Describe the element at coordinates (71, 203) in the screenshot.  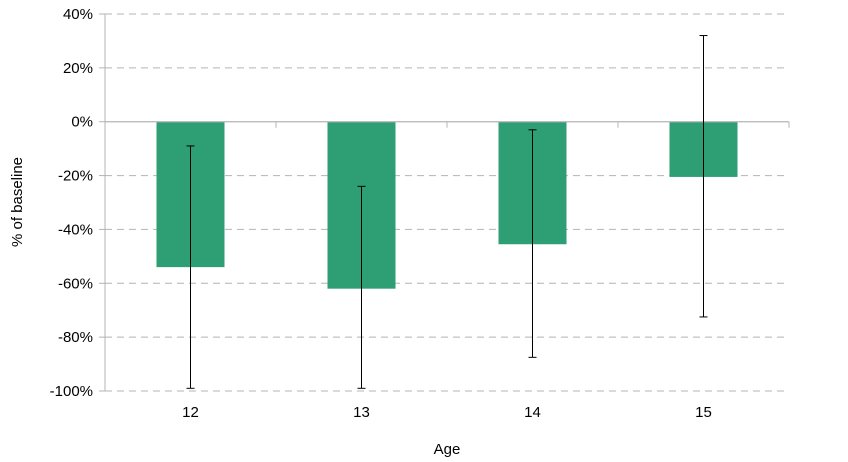
I see `y-tick-labels: 40% 20% 0% -20% -40% -60% -80% -100%` at that location.